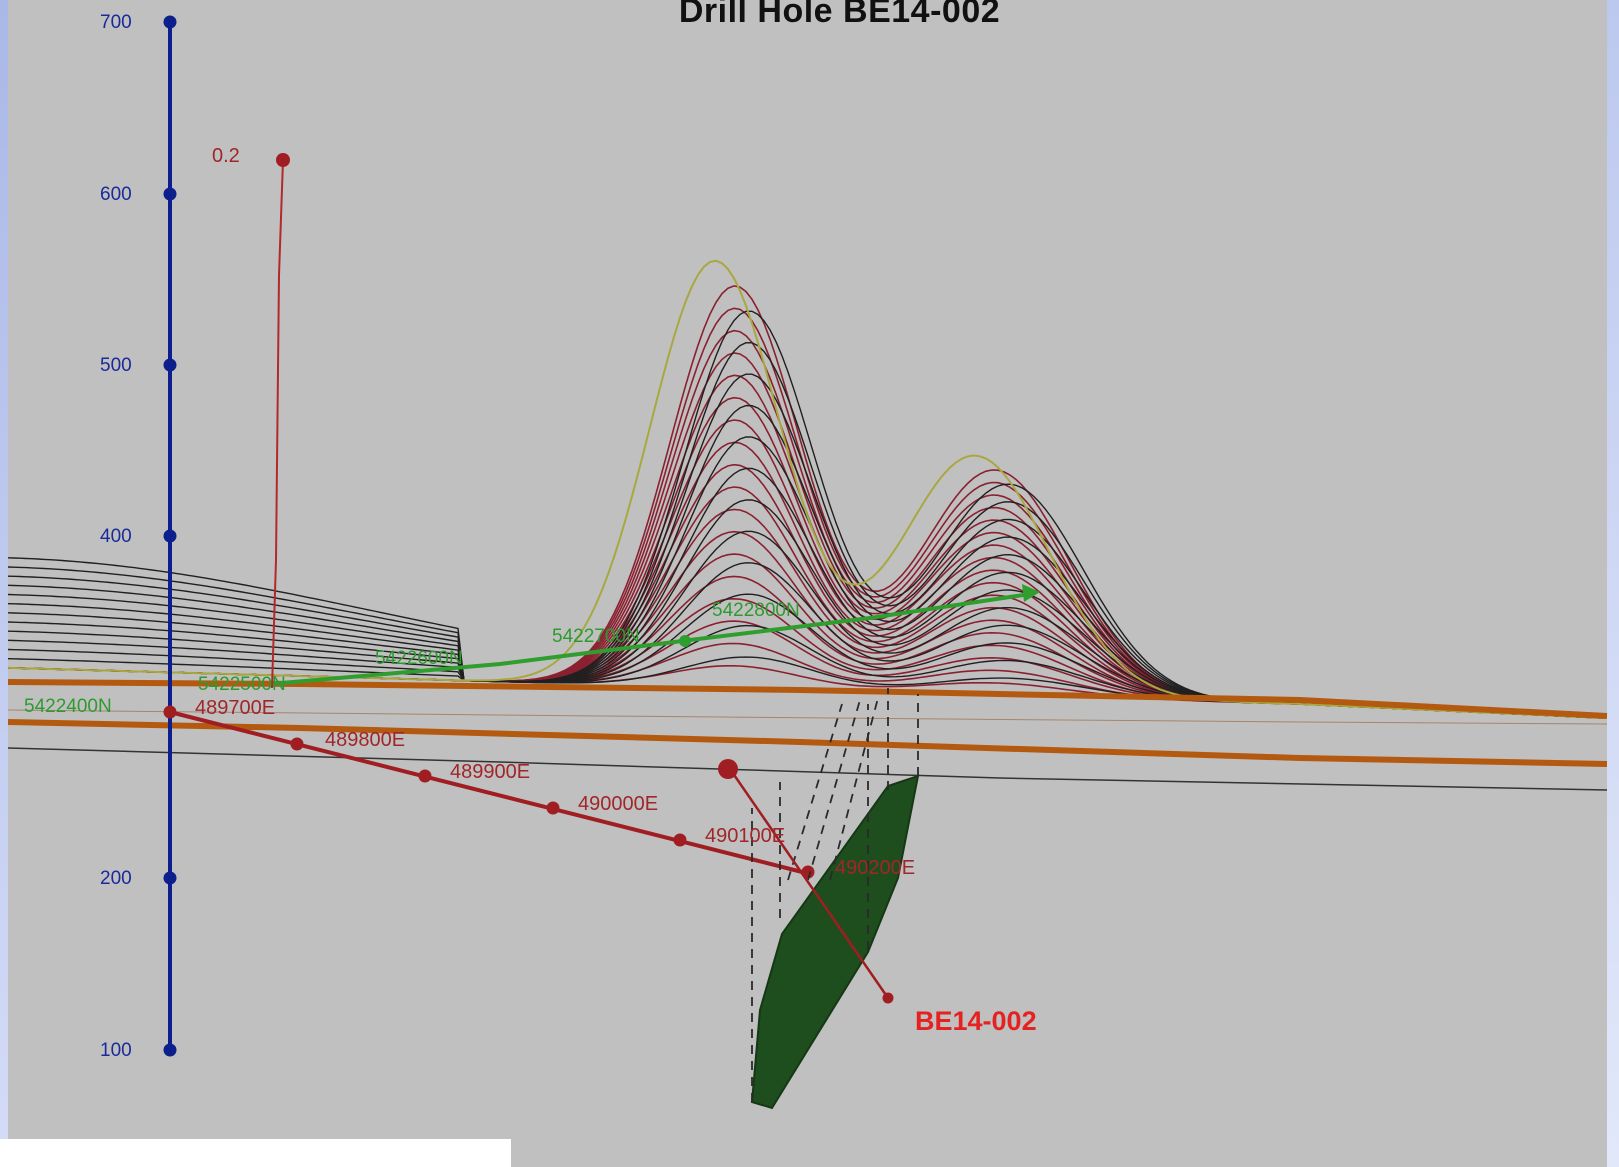  Describe the element at coordinates (235, 708) in the screenshot. I see `traverse-label: 489700E` at that location.